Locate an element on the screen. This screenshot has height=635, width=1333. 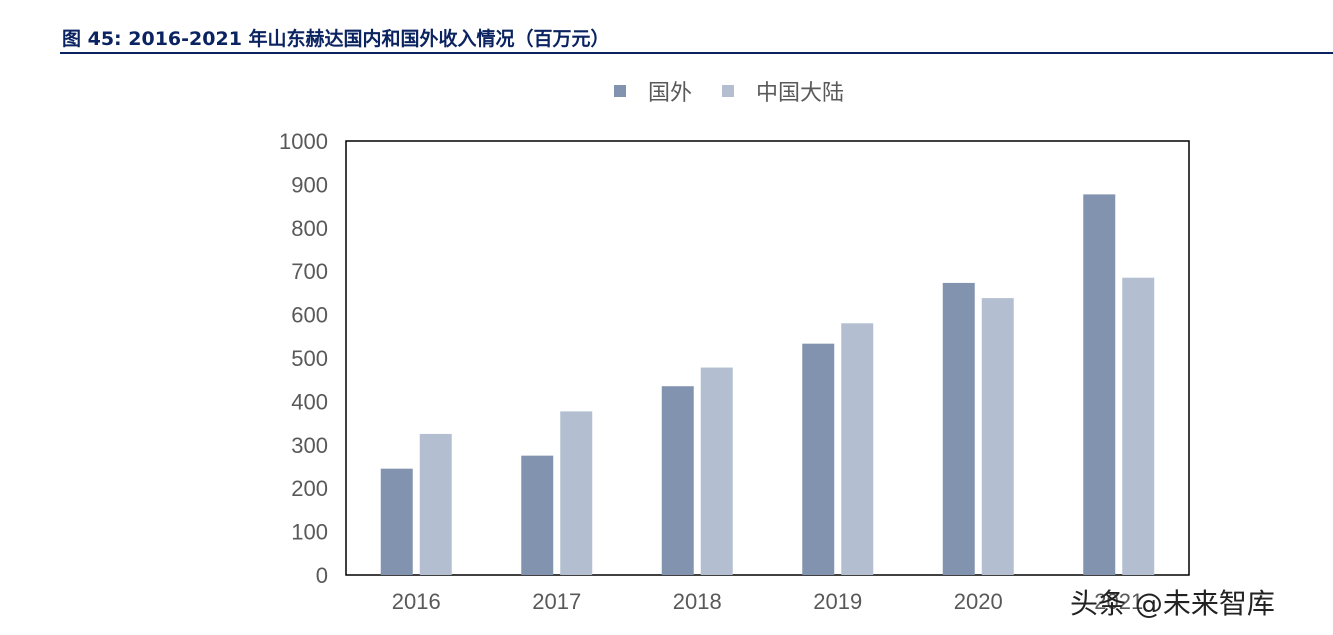
figure-title: 图 45: 2016-2021 年山东赫达国内和国外收入情况（百万元） is located at coordinates (336, 39).